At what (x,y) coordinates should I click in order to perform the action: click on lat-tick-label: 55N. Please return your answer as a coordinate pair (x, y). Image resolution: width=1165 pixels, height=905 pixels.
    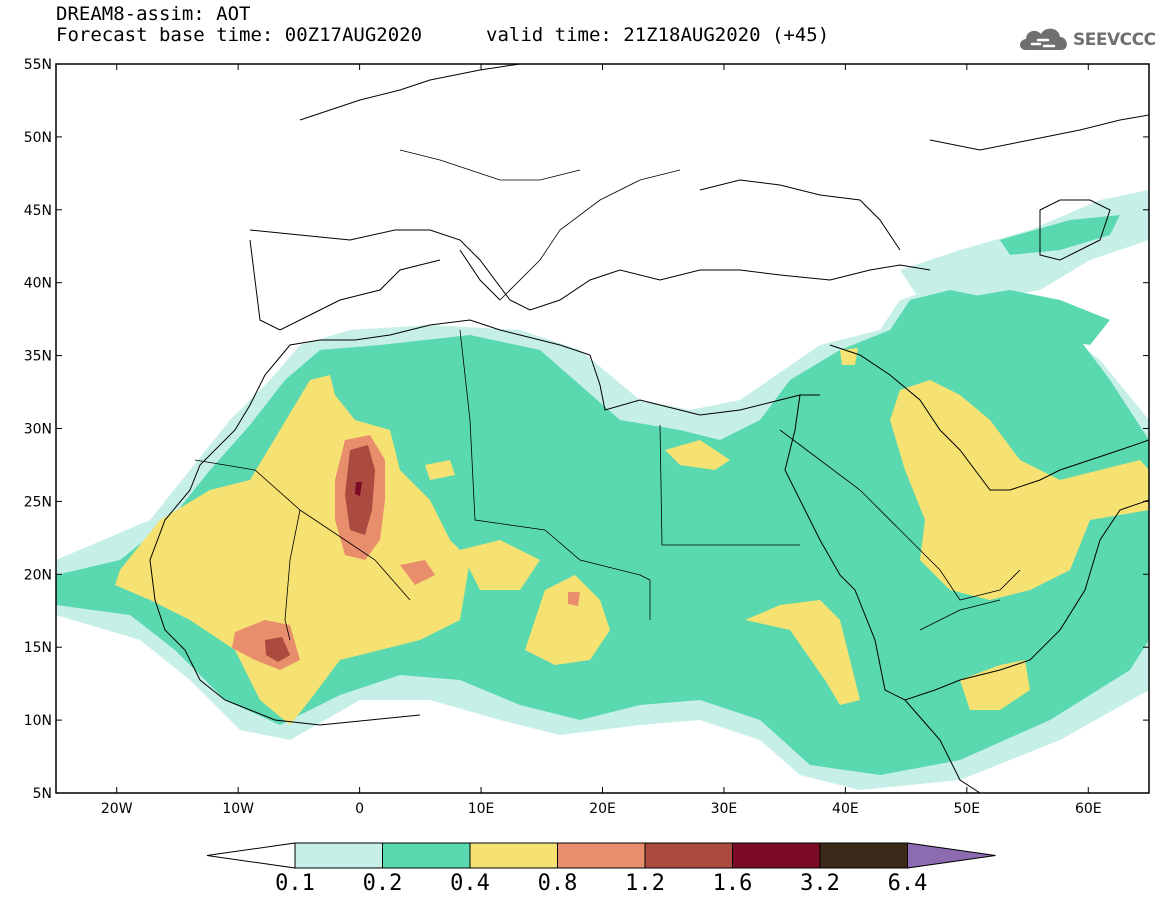
    Looking at the image, I should click on (38, 65).